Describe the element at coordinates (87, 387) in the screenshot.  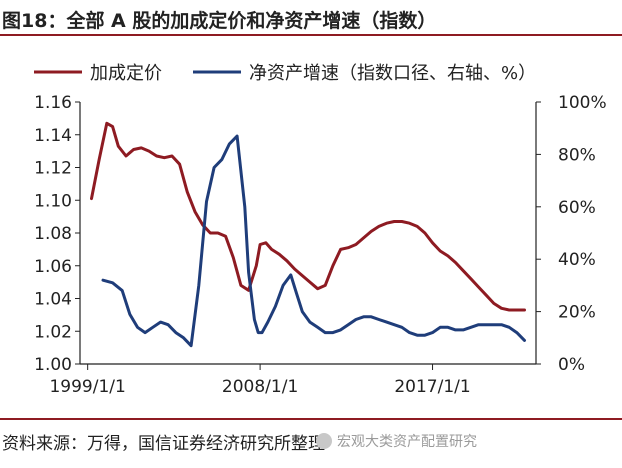
I see `x-tick-label: 1999/1/1` at that location.